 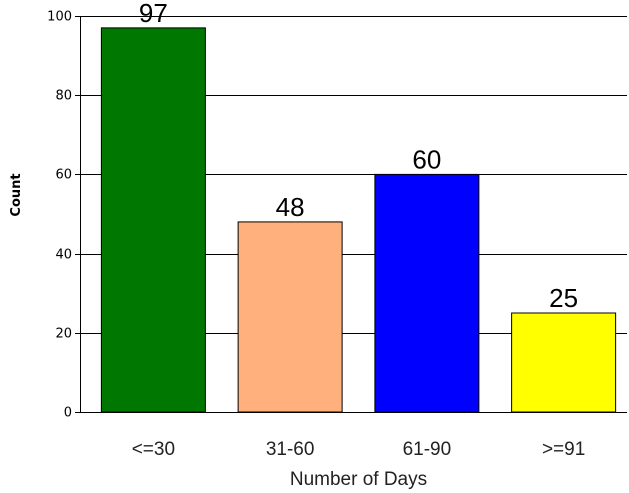 What do you see at coordinates (563, 449) in the screenshot?
I see `x-category-label-4: >=91` at bounding box center [563, 449].